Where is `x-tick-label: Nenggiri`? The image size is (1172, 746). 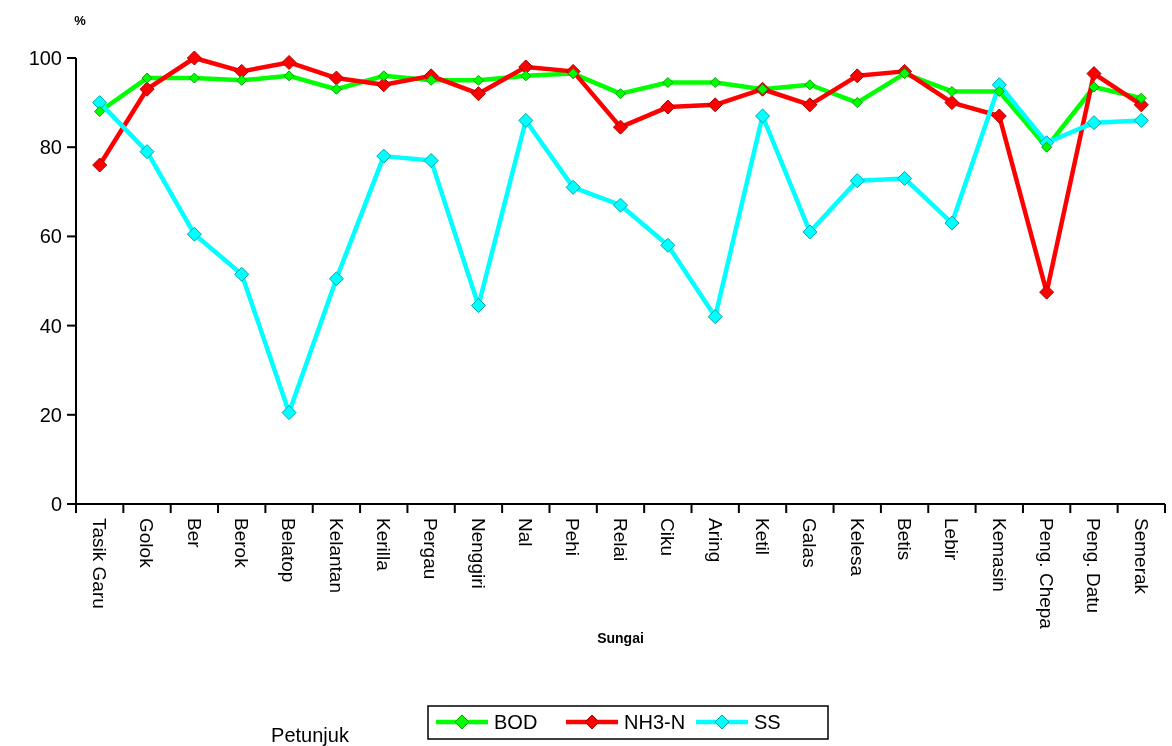
x-tick-label: Nenggiri is located at coordinates (478, 553).